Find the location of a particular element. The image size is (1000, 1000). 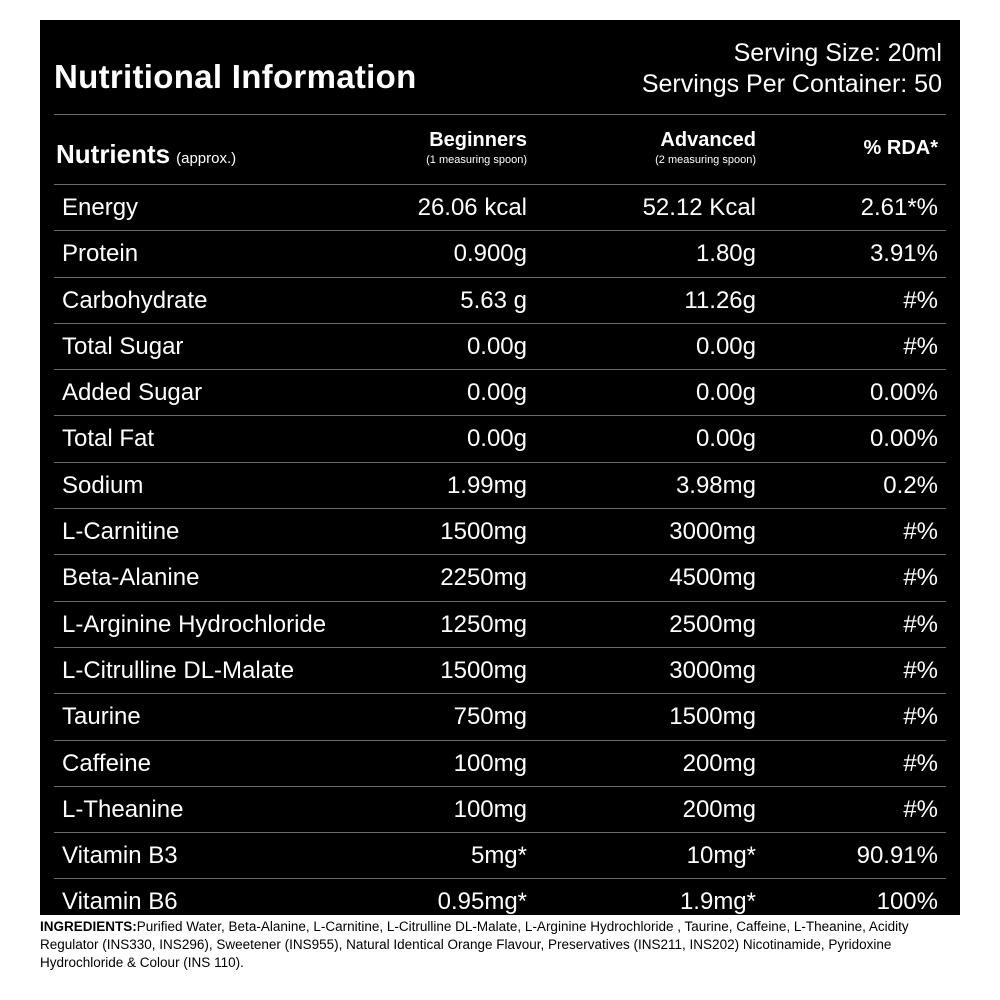

table-row: Added Sugar 0.00g 0.00g 0.00% is located at coordinates (500, 392).